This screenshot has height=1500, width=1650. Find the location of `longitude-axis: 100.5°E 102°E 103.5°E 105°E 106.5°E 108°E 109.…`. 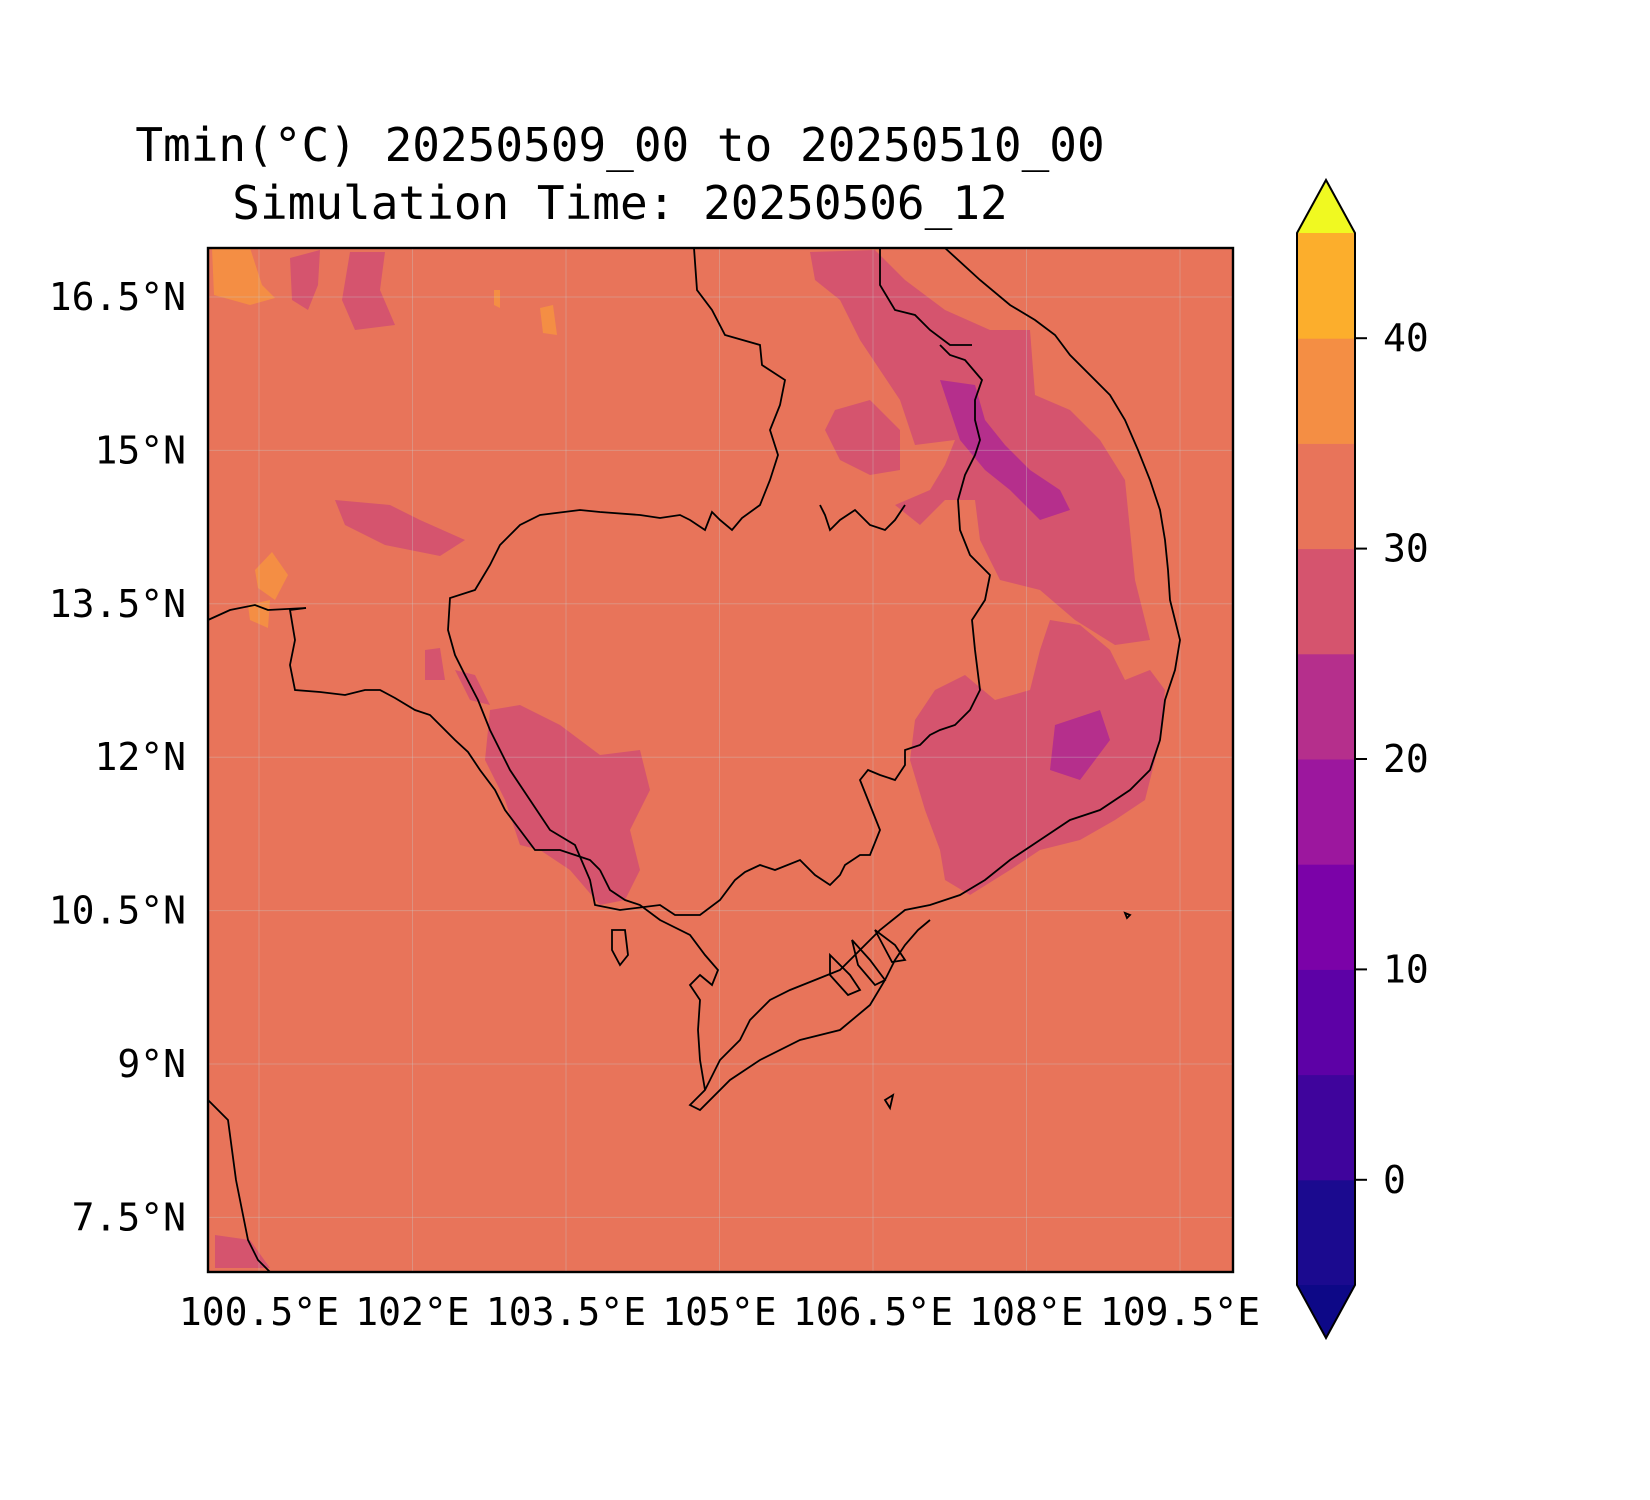

longitude-axis: 100.5°E 102°E 103.5°E 105°E 106.5°E 108°E 109.… is located at coordinates (719, 1312).